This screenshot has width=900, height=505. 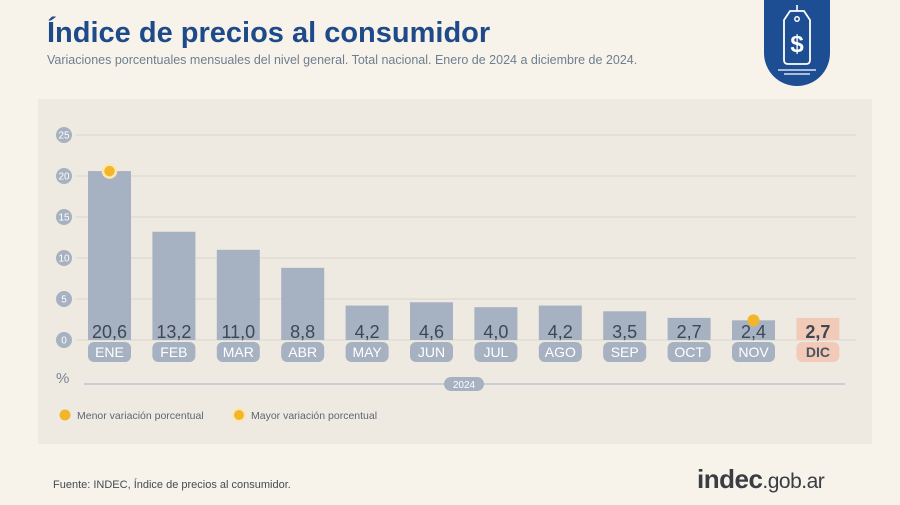 I want to click on y-tick-label: 5, so click(x=64, y=300).